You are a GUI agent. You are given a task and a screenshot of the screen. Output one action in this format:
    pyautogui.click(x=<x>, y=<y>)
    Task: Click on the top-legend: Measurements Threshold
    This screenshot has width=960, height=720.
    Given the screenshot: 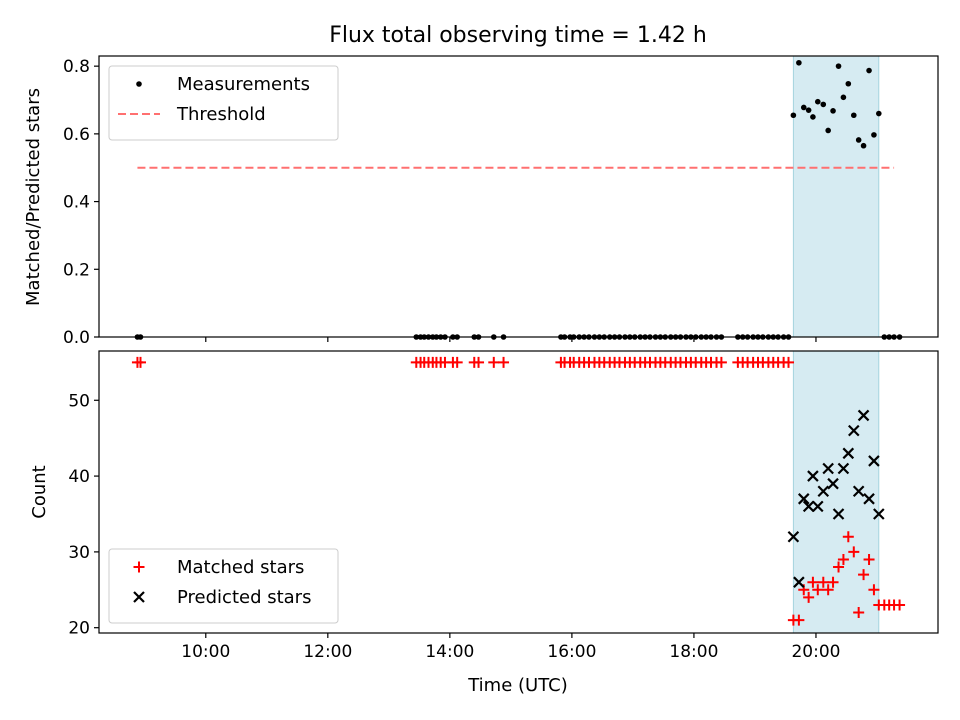 What is the action you would take?
    pyautogui.click(x=223, y=103)
    